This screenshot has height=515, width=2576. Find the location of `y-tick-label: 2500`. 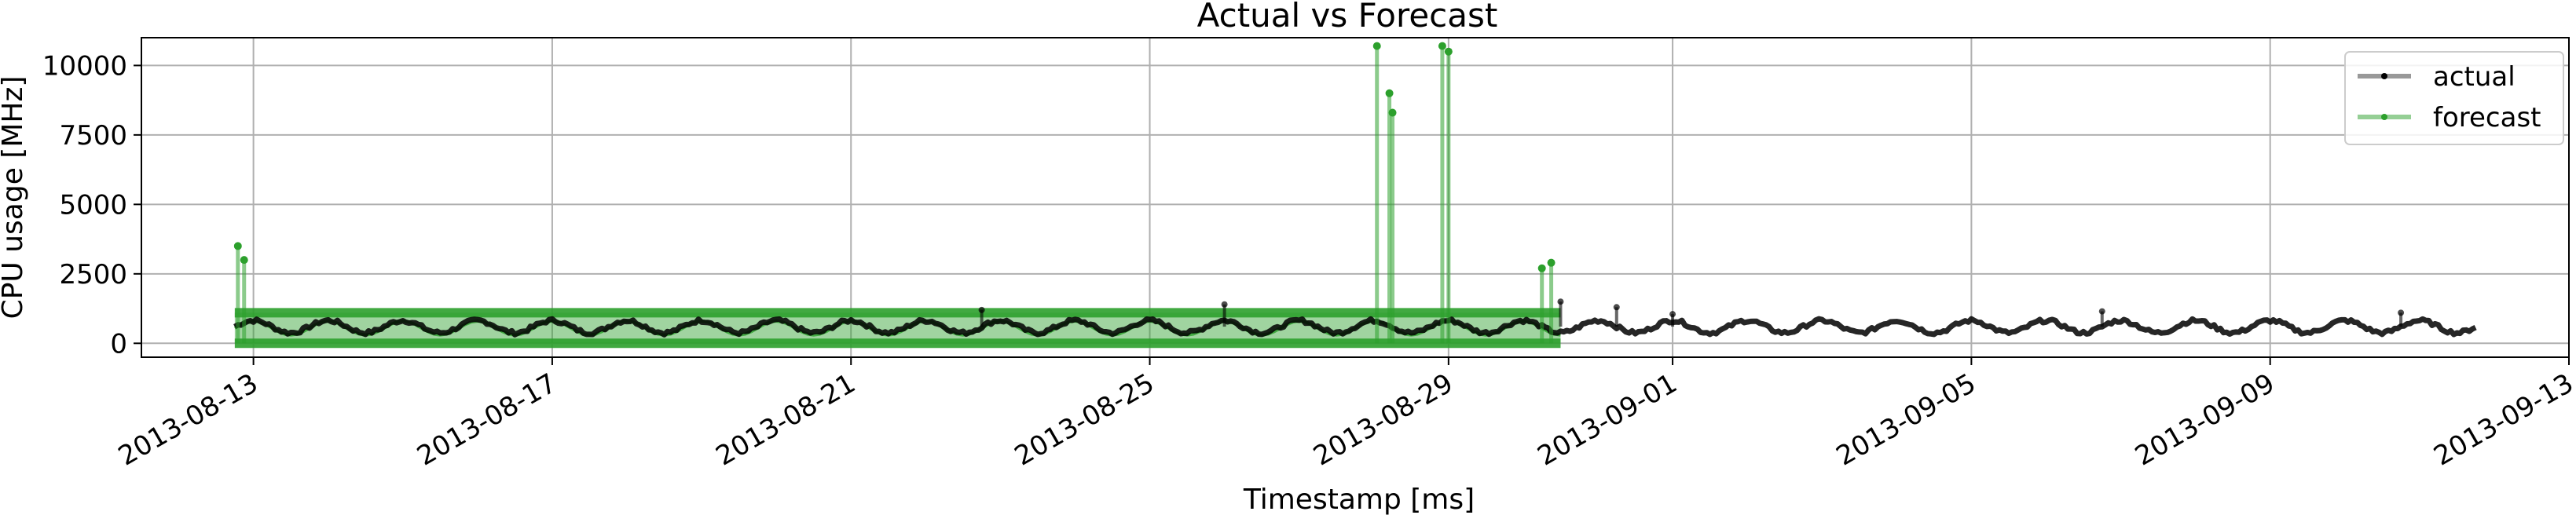

y-tick-label: 2500 is located at coordinates (93, 274).